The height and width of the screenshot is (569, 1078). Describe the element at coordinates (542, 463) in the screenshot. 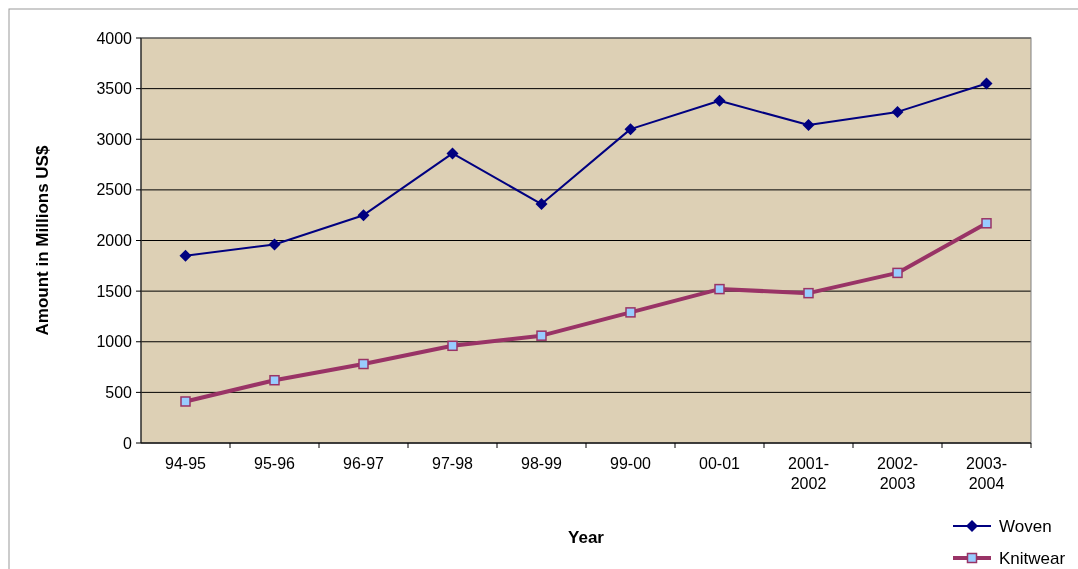

I see `x-tick-label: 98-99` at that location.